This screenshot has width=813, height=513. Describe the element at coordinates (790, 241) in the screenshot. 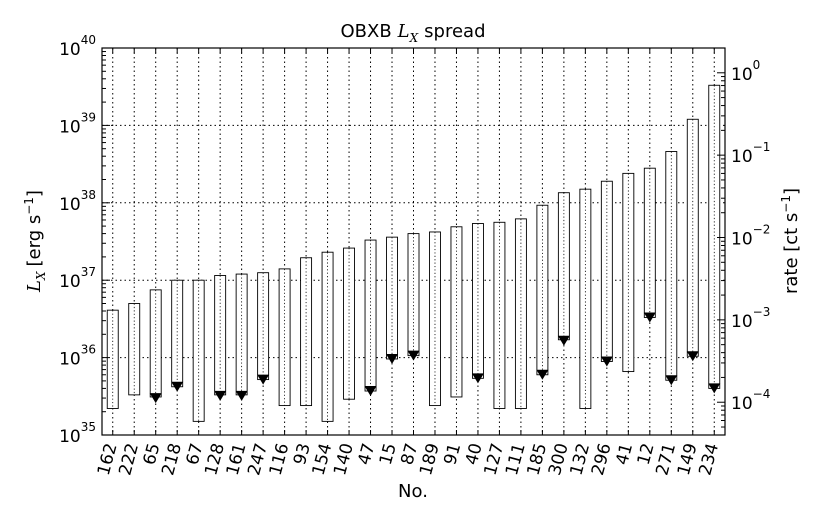

I see `y-axis-label-right: rate [ct s−1]` at that location.